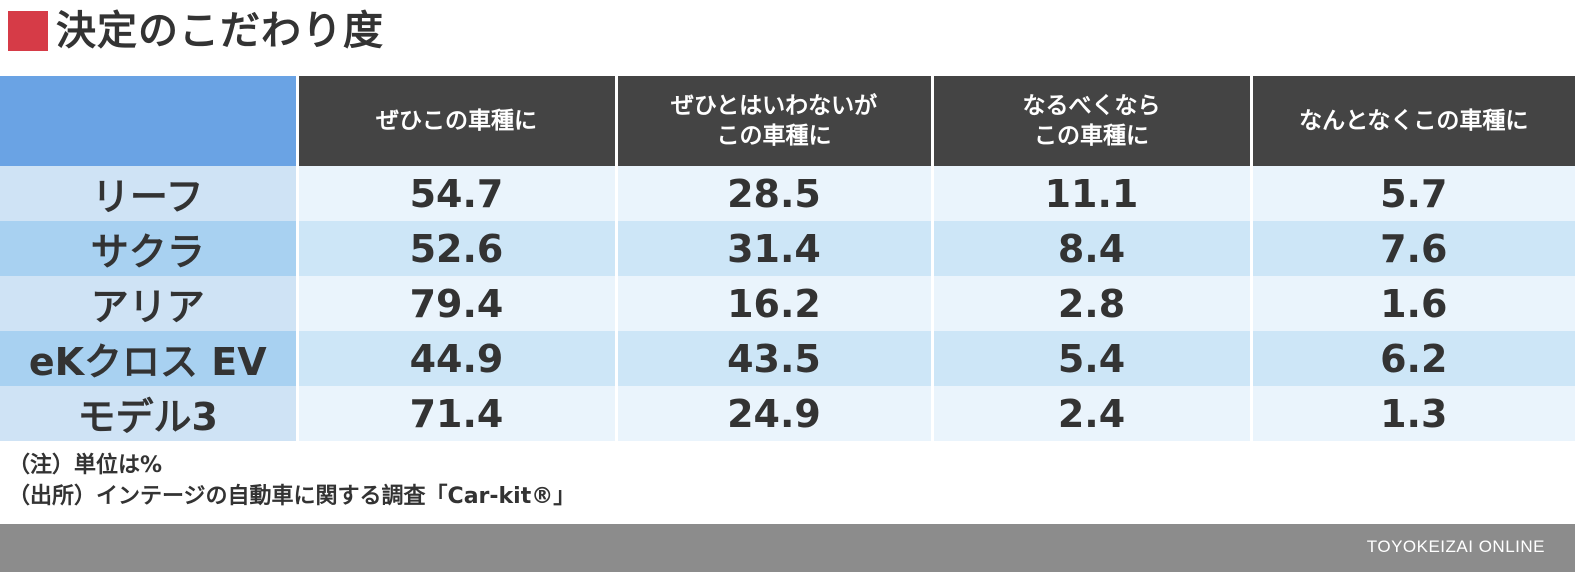 Image resolution: width=1575 pixels, height=572 pixels. I want to click on table-cell: 5.4, so click(1092, 358).